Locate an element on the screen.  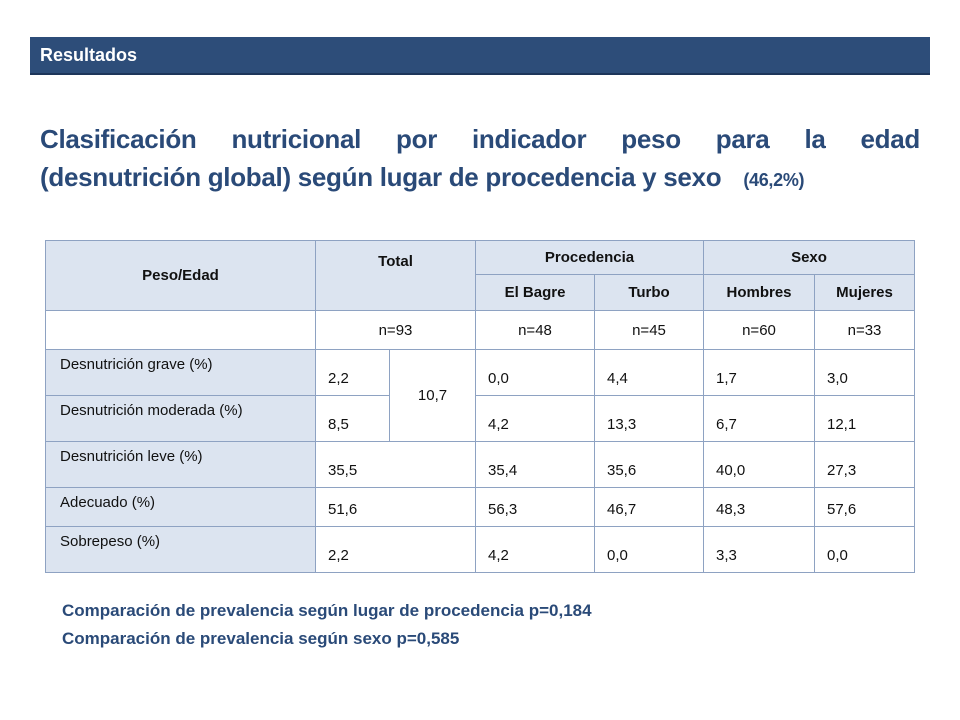
cell-turbo: 0,0 is located at coordinates (649, 549).